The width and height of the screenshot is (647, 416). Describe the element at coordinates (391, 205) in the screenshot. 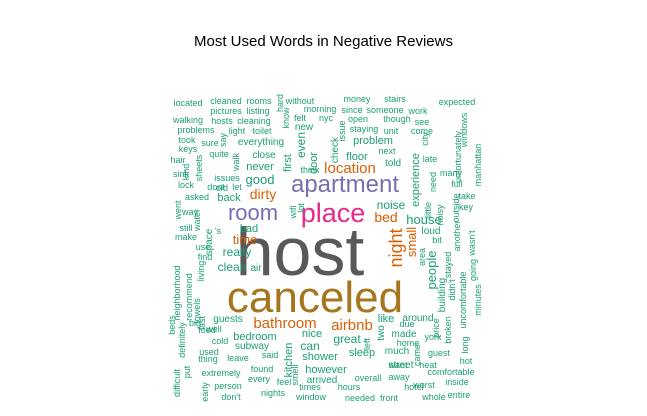

I see `cloud-word: noise` at that location.